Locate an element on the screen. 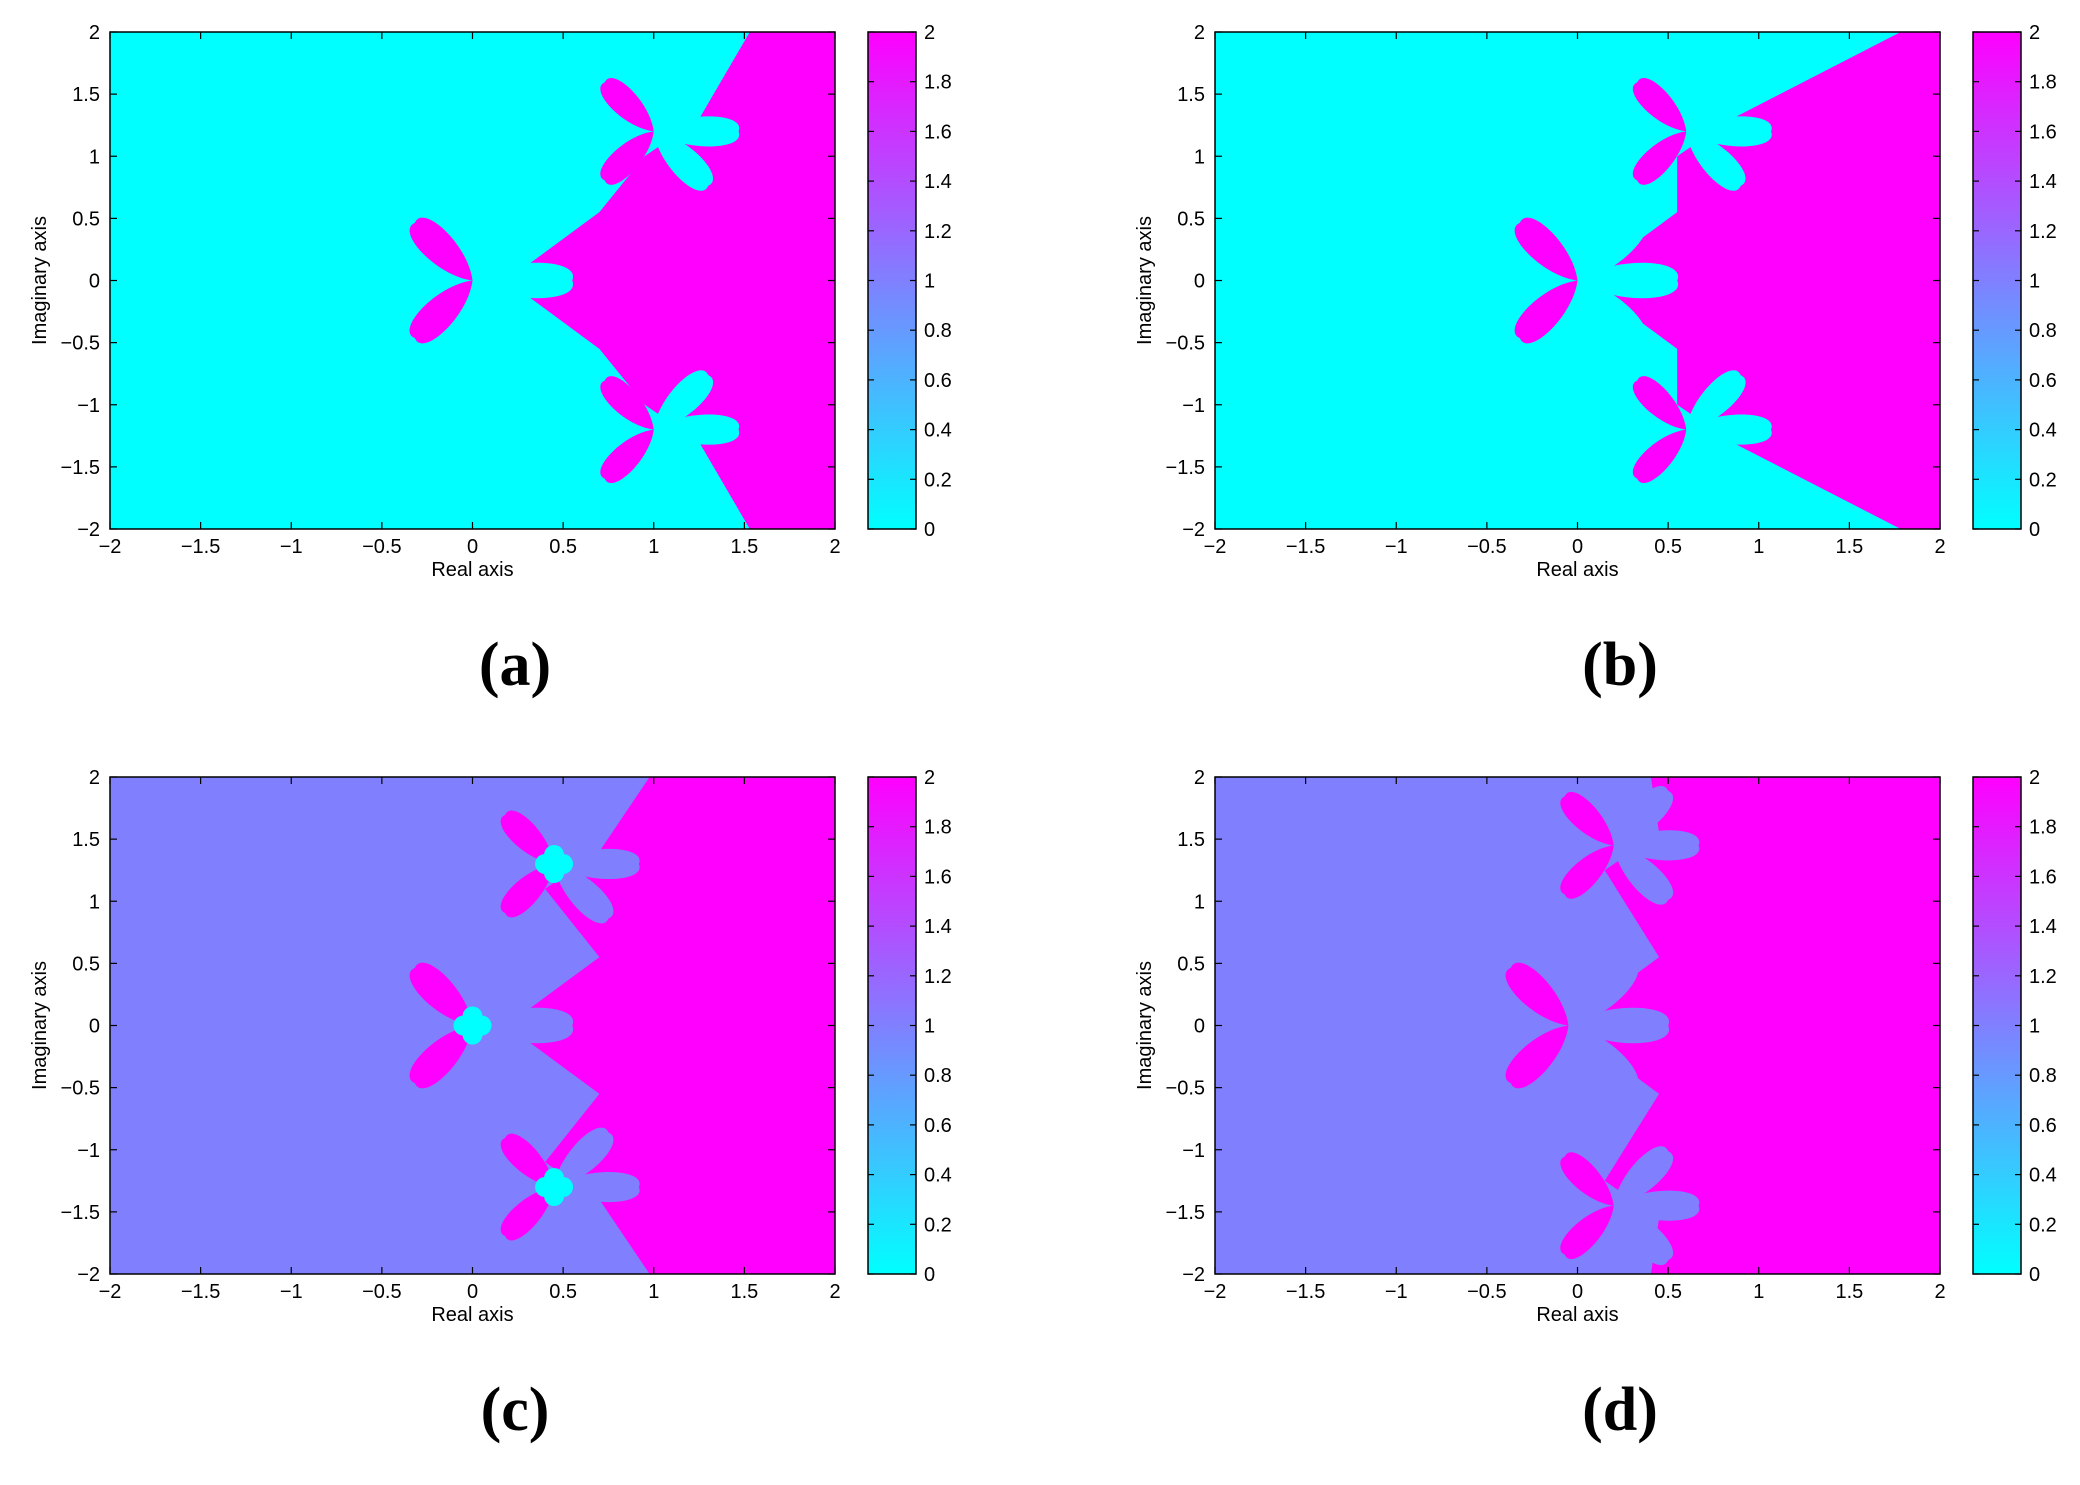 Image resolution: width=2080 pixels, height=1485 pixels. x-tick-label: 0.5 is located at coordinates (1668, 547).